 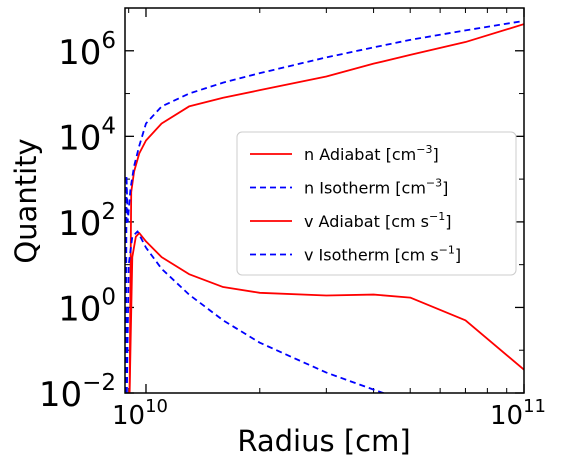 I want to click on y-tick-label: 10², so click(x=87, y=221).